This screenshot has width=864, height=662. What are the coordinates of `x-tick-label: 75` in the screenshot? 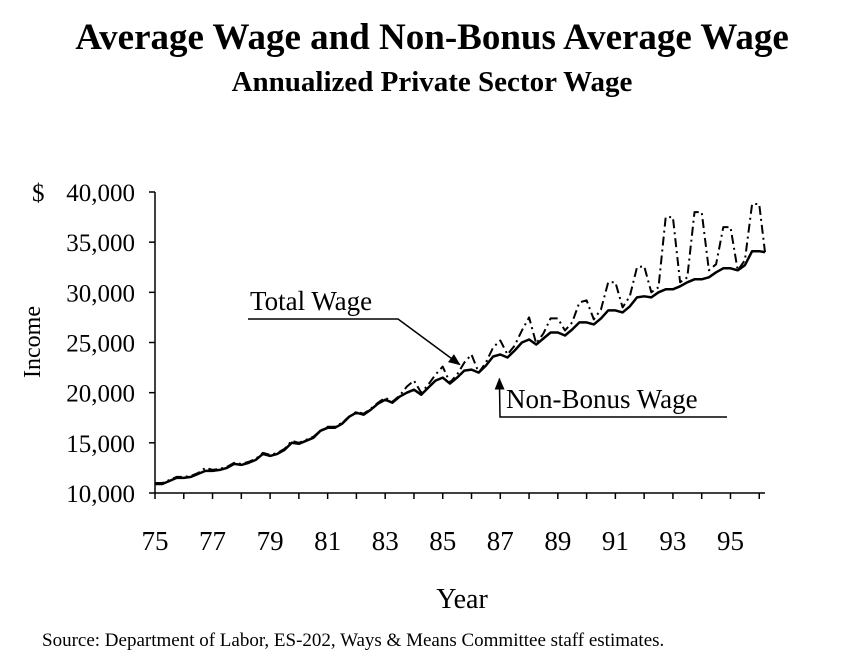 It's located at (155, 541).